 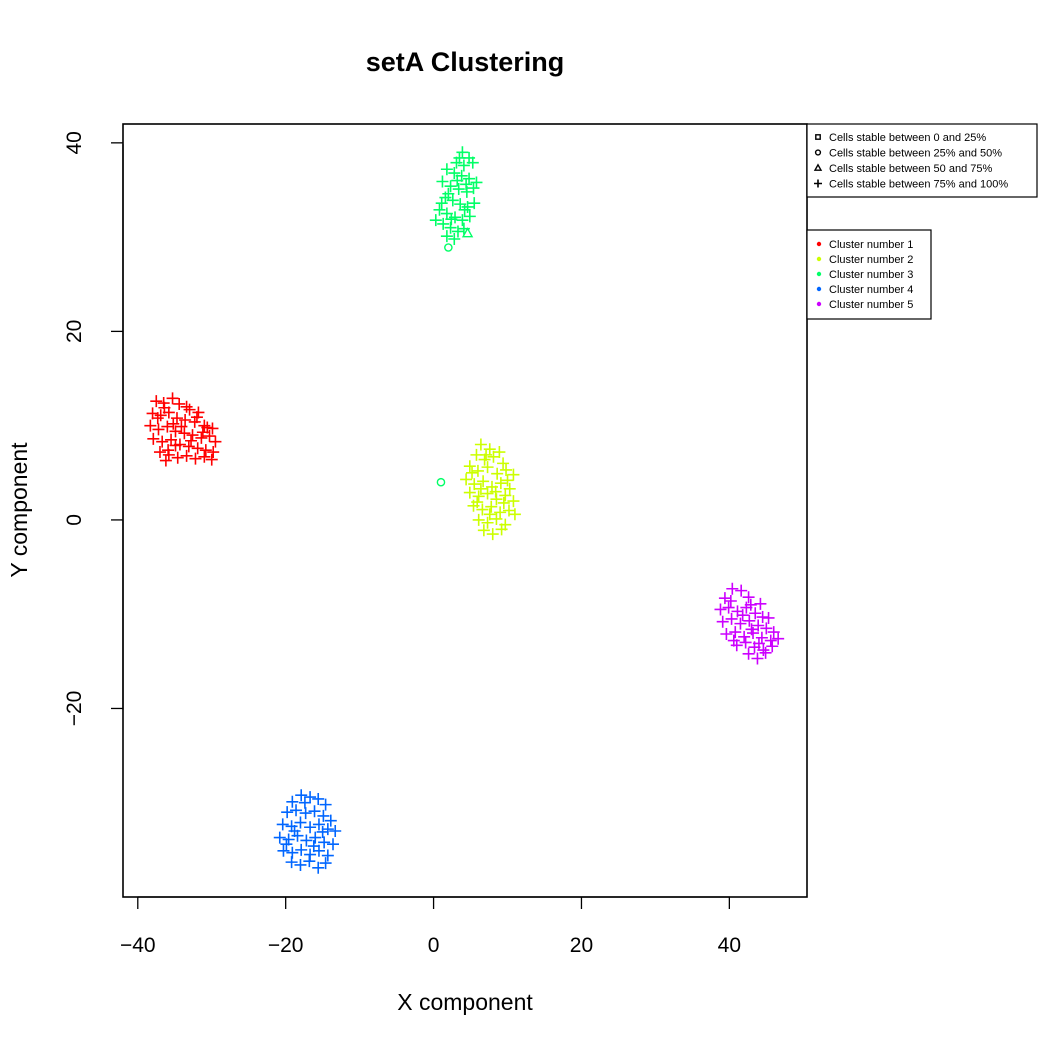 What do you see at coordinates (907, 138) in the screenshot?
I see `legend-stability-label: Cells stable between 0 and 25%` at bounding box center [907, 138].